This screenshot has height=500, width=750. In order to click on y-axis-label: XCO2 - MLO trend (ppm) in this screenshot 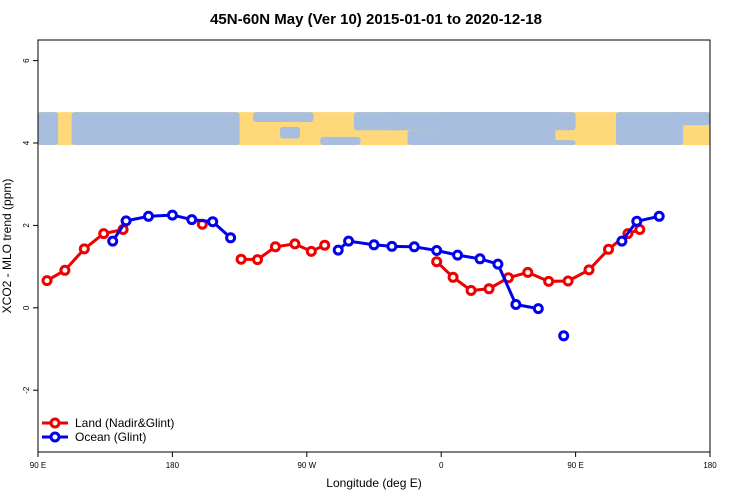, I will do `click(7, 246)`.